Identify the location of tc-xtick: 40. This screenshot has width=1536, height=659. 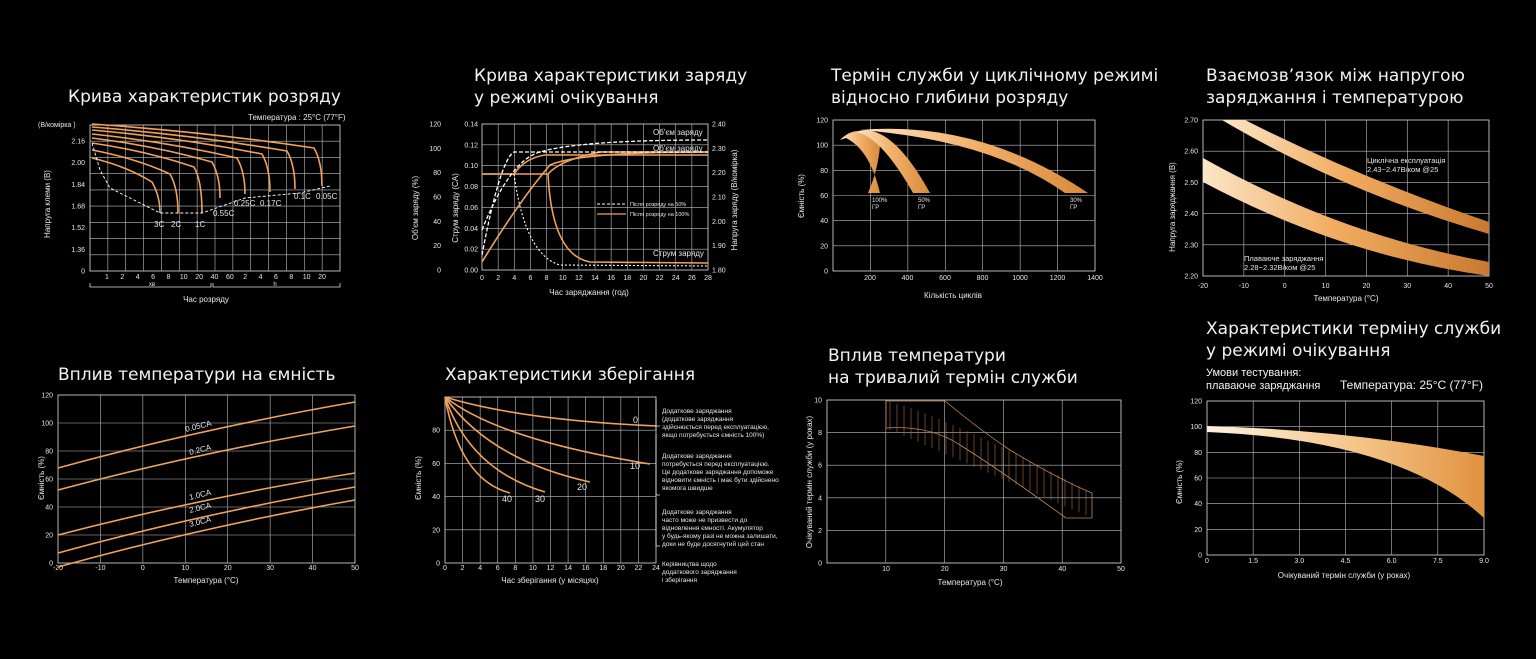
(313, 568).